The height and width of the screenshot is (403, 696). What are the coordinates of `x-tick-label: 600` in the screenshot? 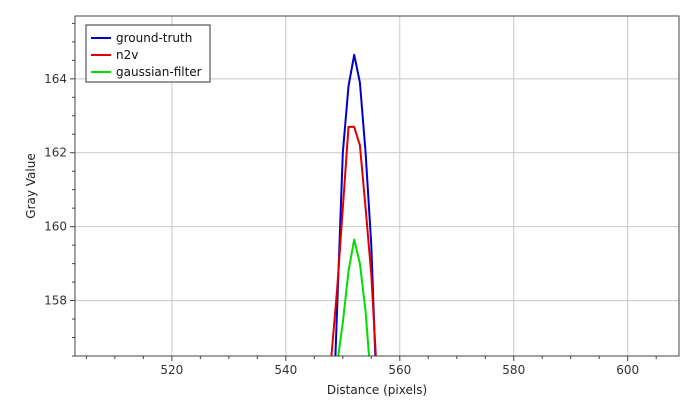 It's located at (627, 370).